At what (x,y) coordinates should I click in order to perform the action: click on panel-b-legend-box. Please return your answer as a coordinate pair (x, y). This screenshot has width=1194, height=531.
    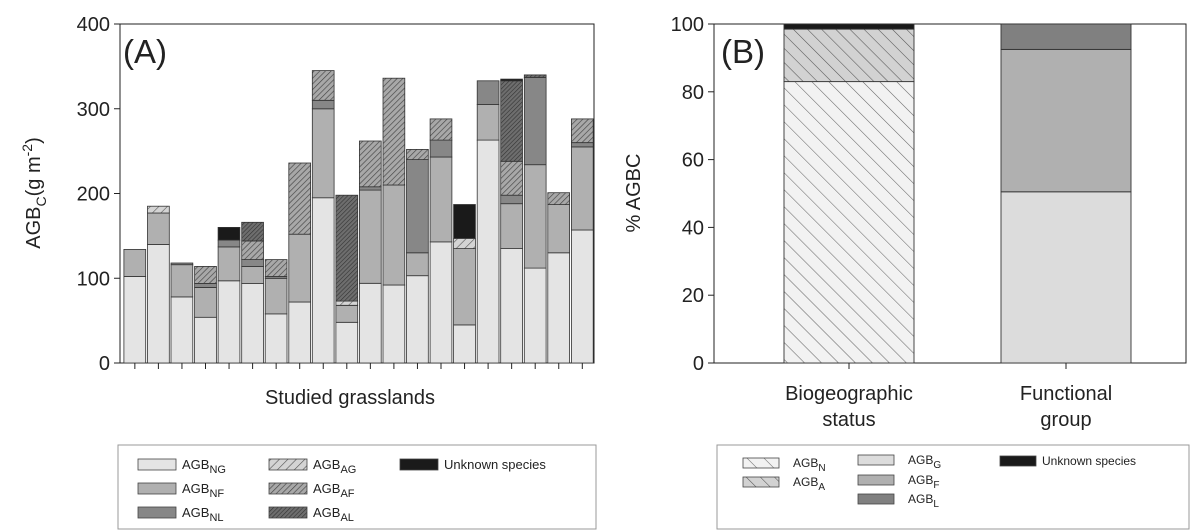
    Looking at the image, I should click on (953, 487).